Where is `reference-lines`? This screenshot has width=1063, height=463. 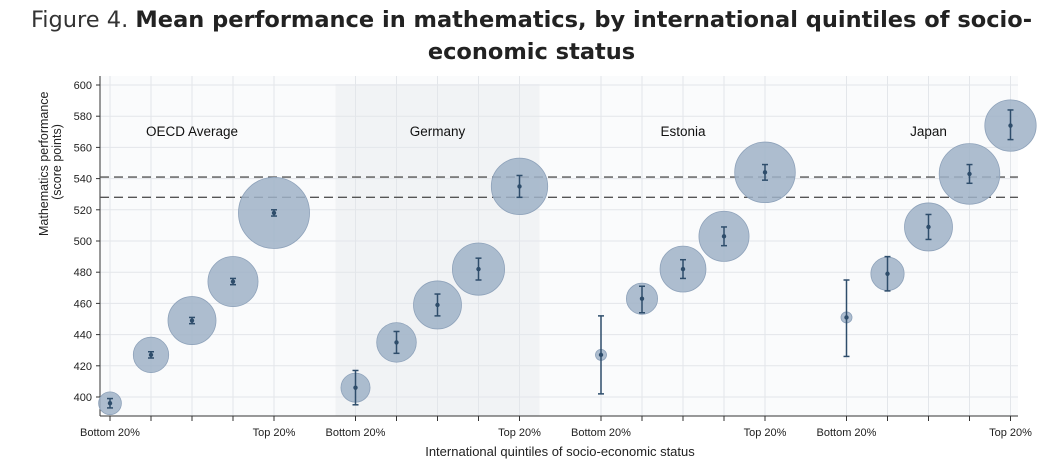
reference-lines is located at coordinates (559, 187).